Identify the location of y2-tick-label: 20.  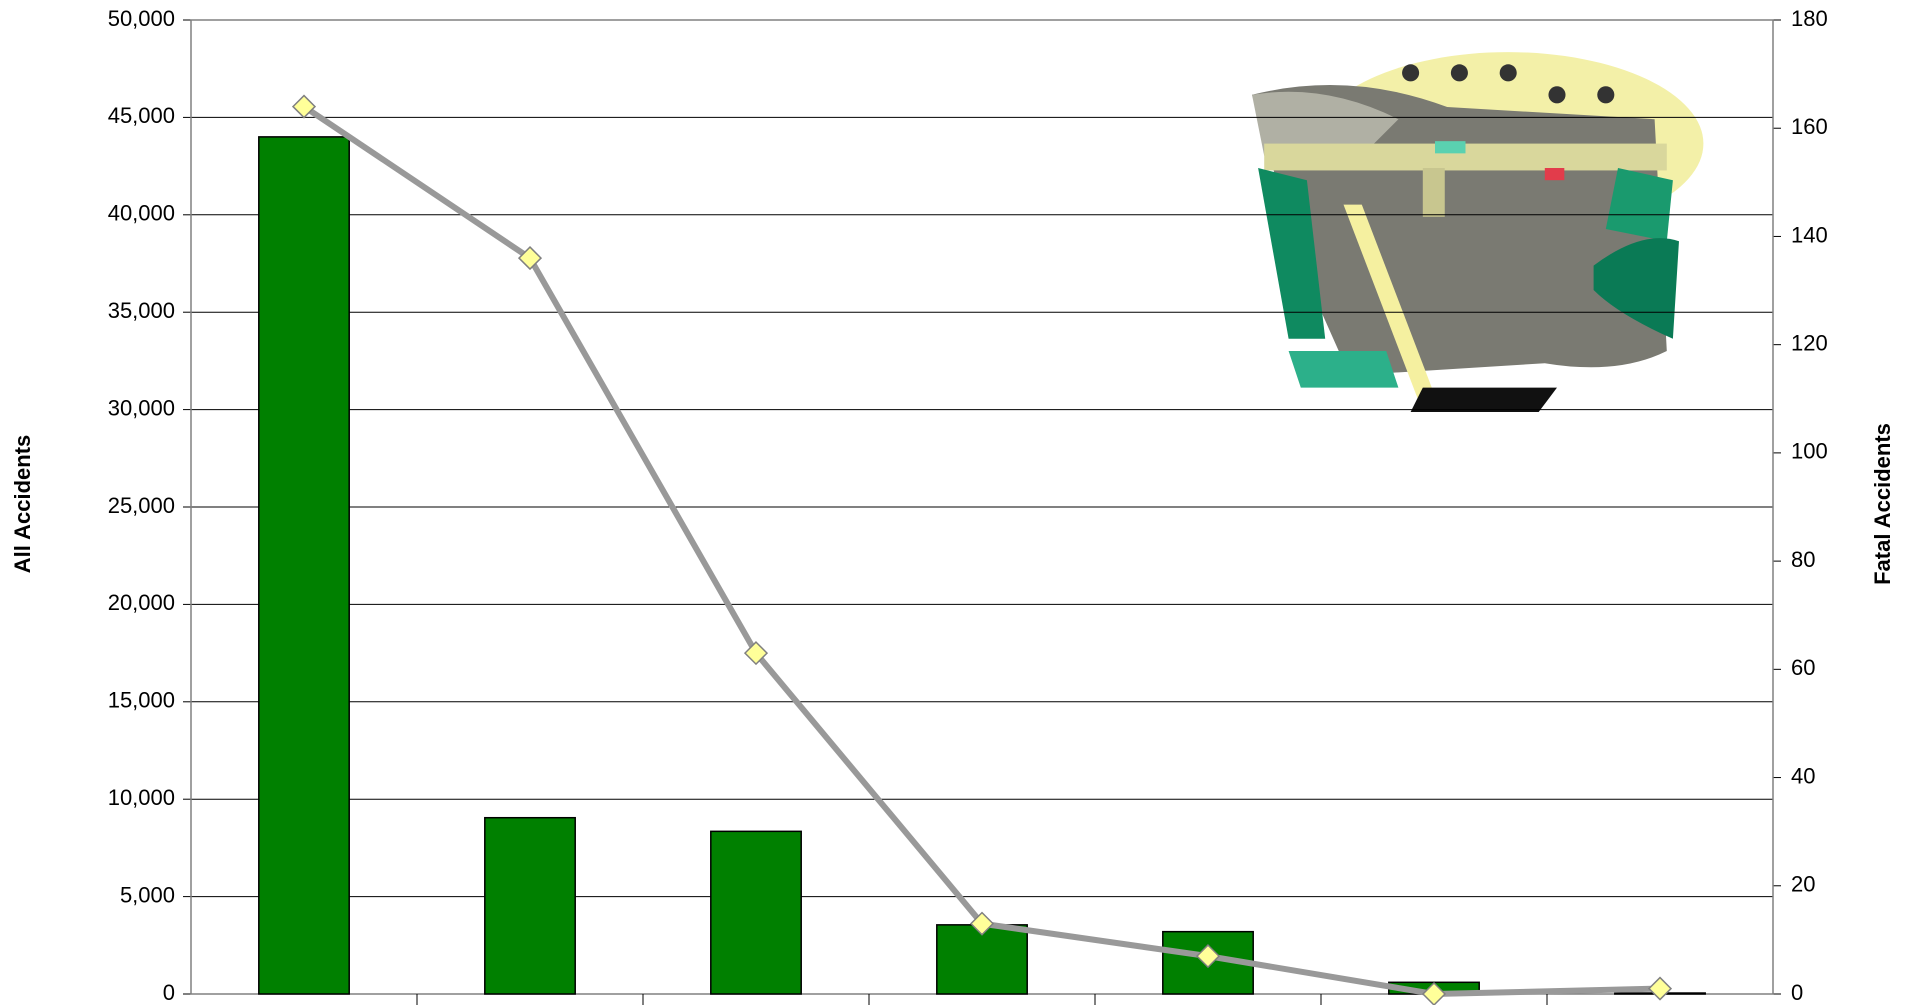
(1803, 884).